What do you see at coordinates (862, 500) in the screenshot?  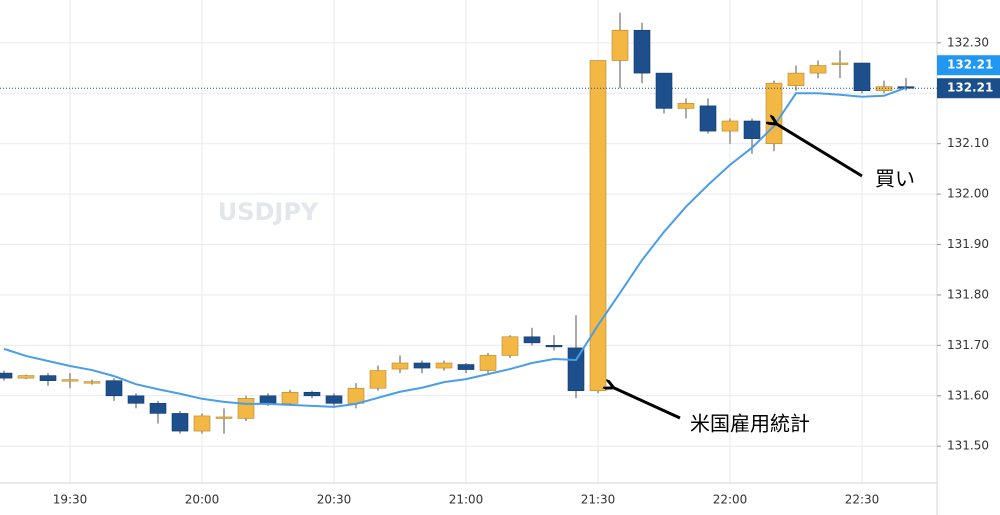 I see `x-tick-label: 22:30` at bounding box center [862, 500].